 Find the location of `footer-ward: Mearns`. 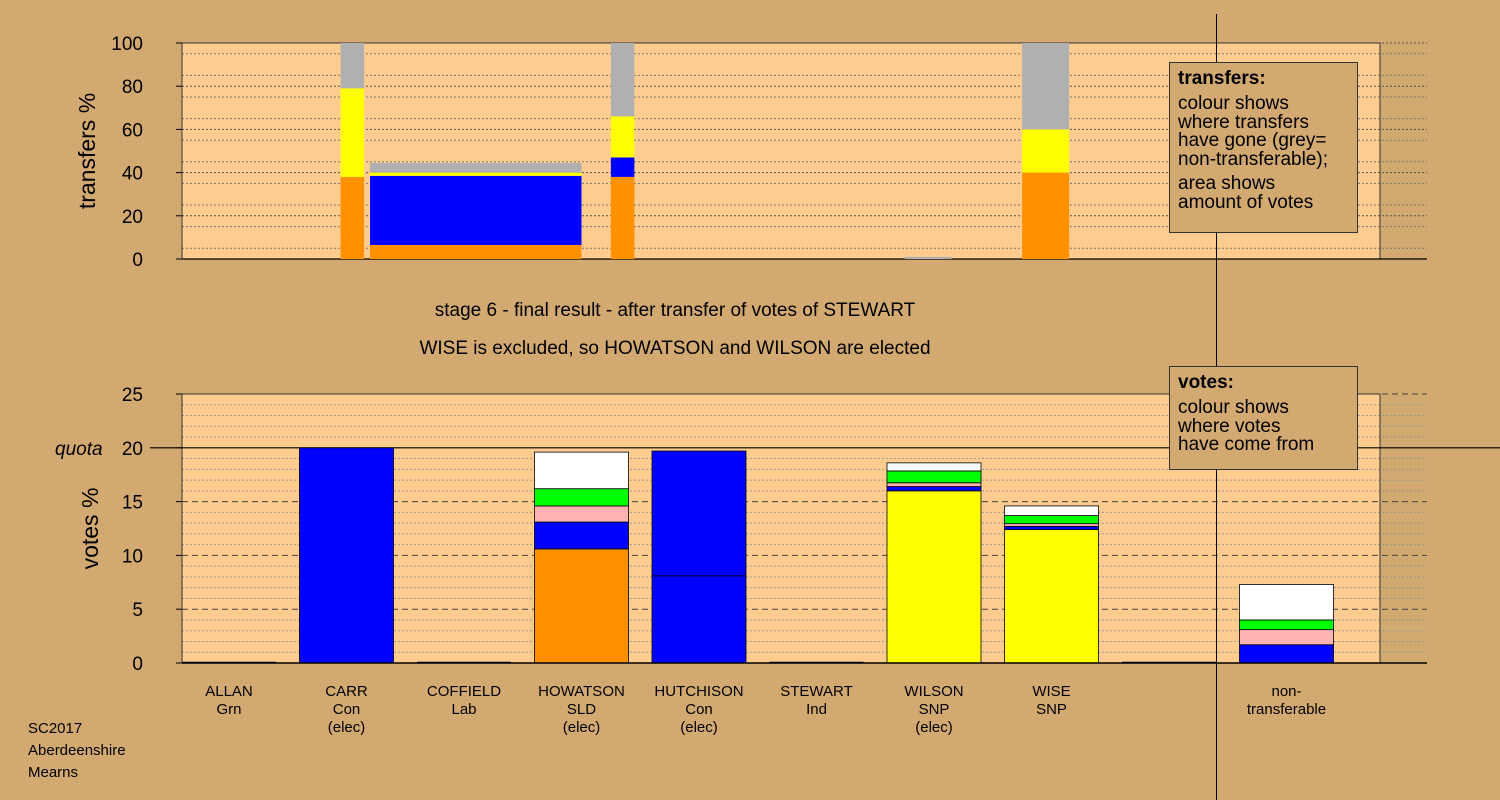

footer-ward: Mearns is located at coordinates (53, 772).